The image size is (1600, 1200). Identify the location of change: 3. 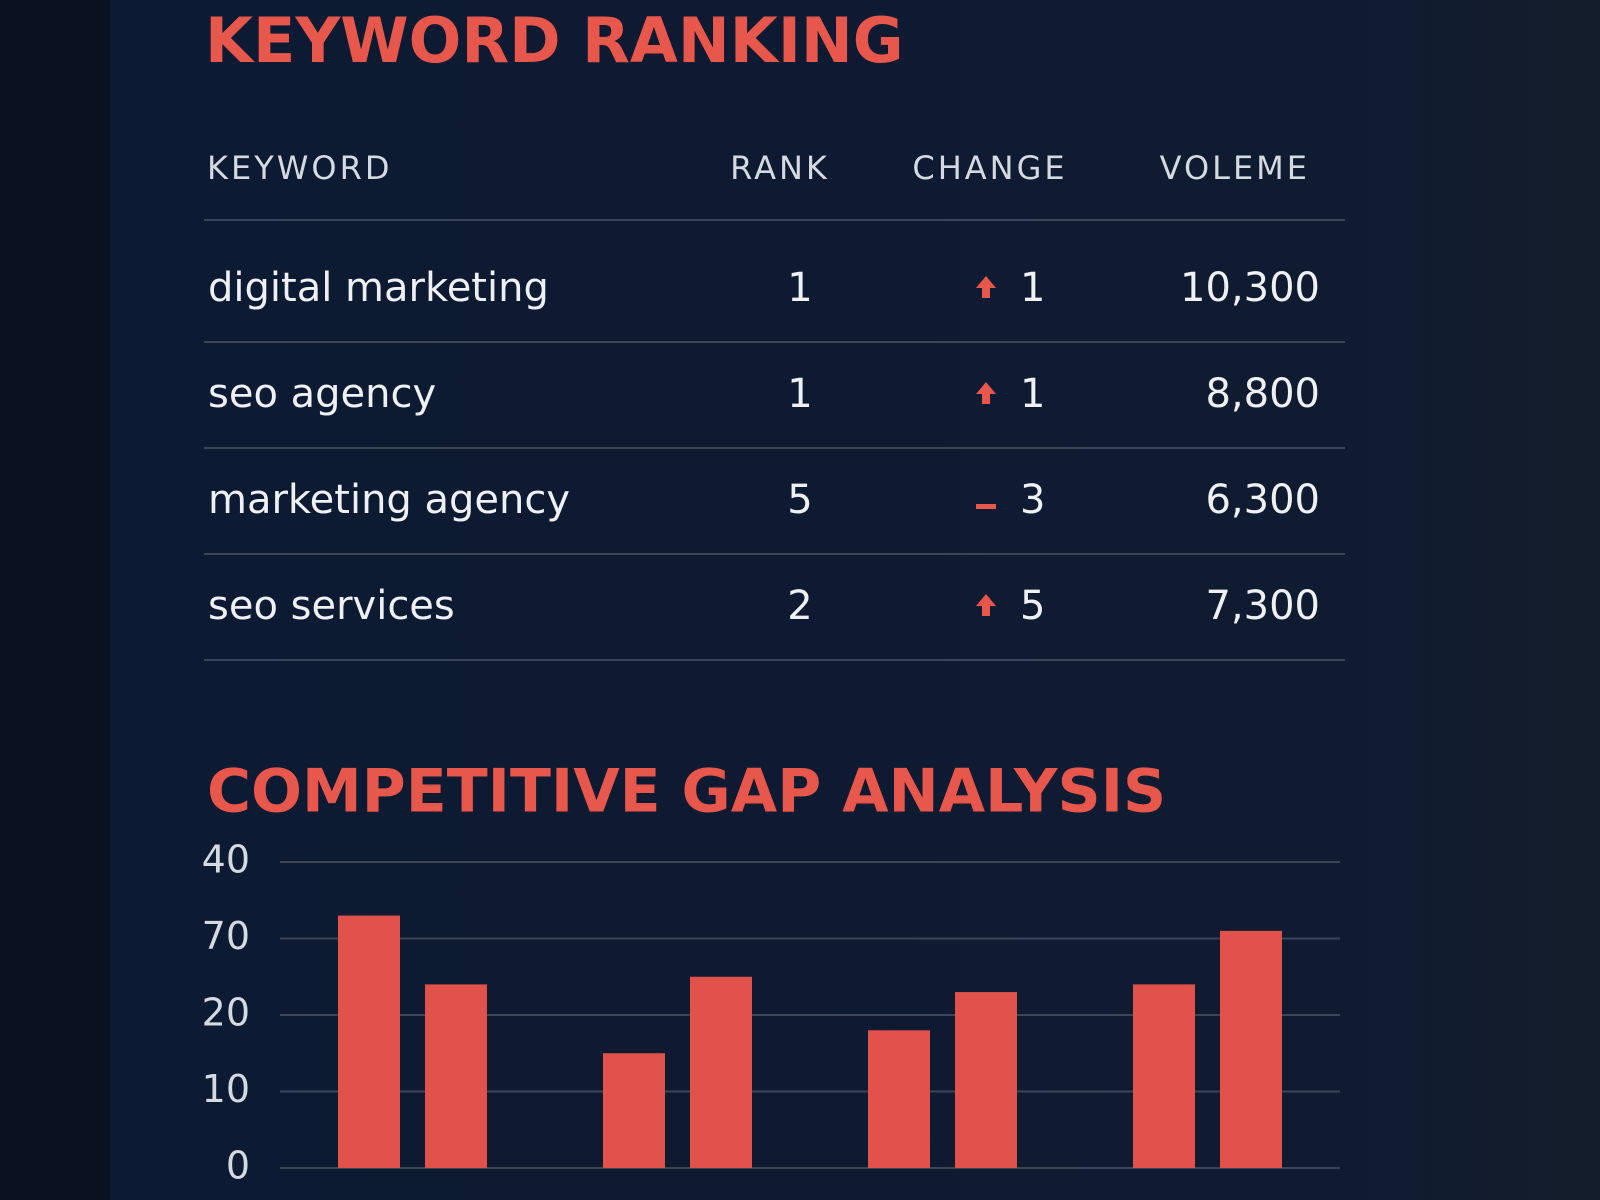
(1032, 500).